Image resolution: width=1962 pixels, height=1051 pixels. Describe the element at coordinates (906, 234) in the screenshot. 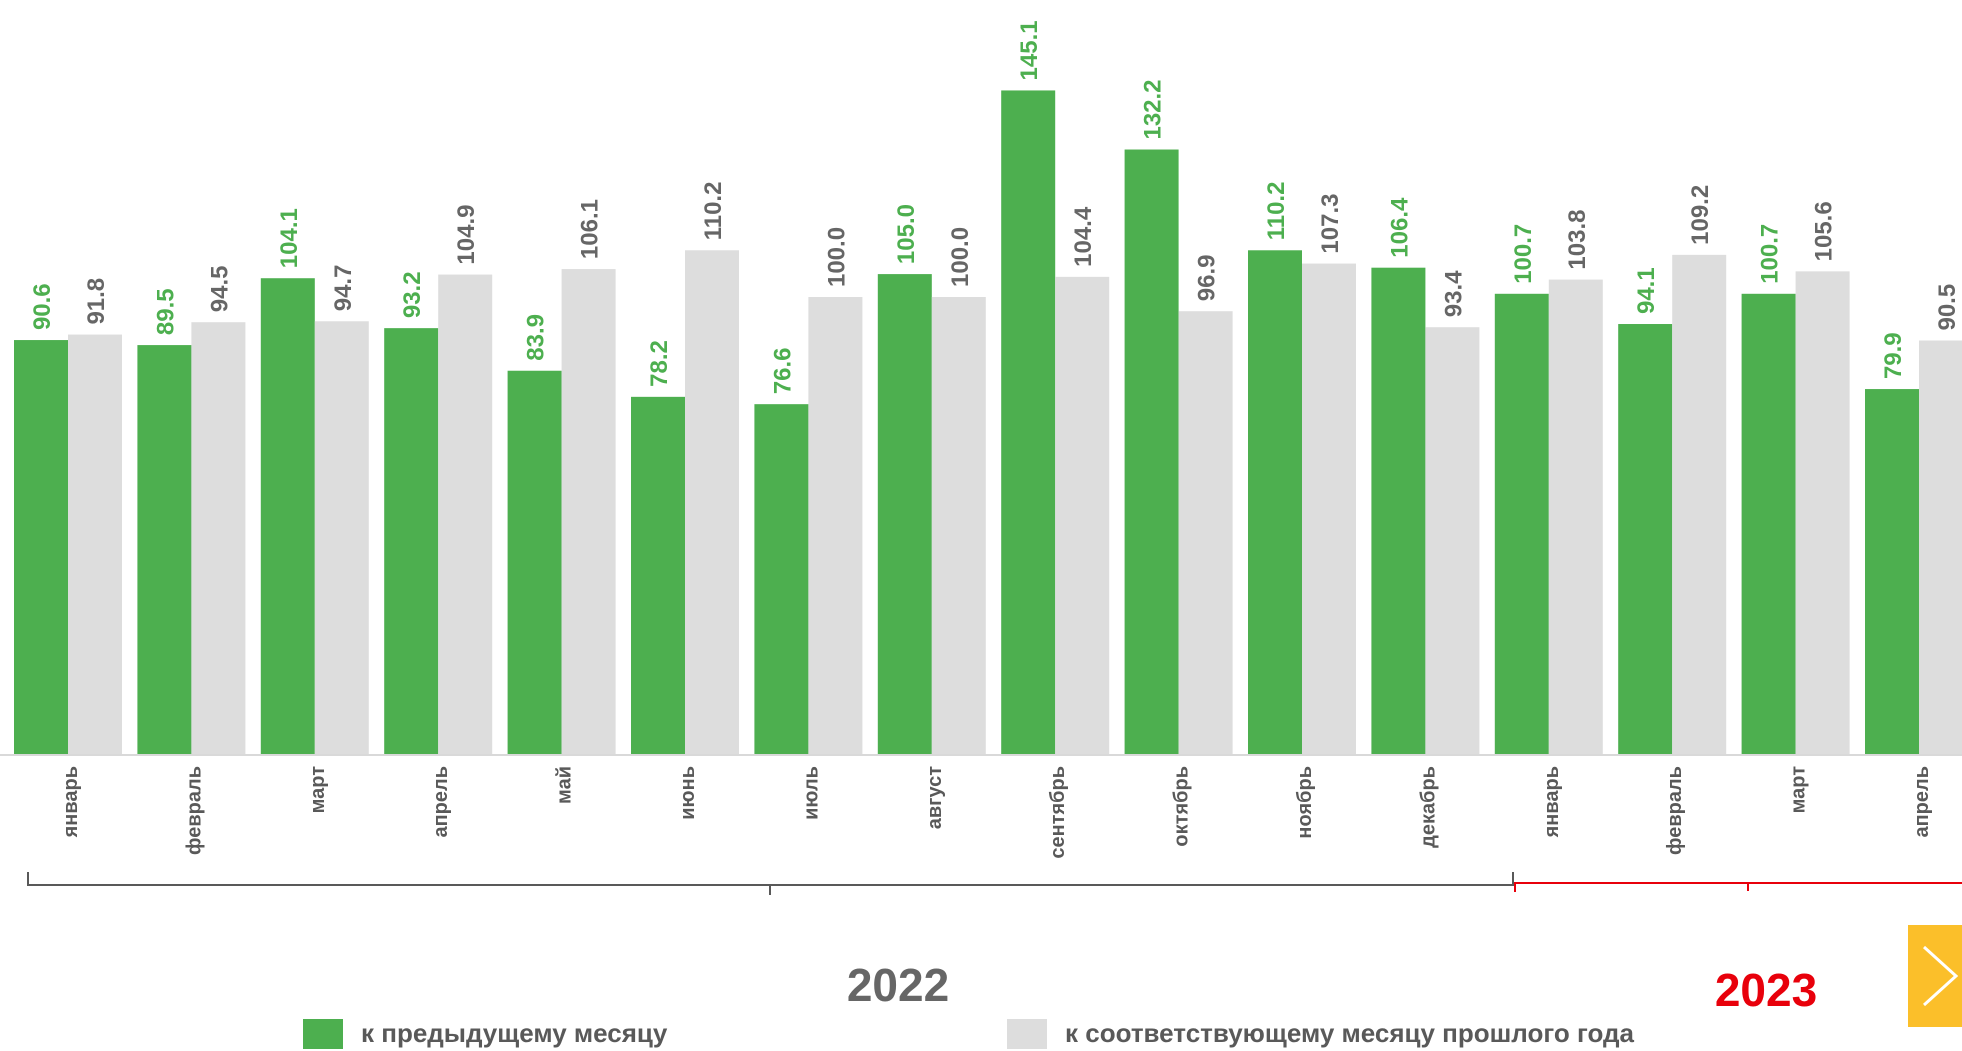

I see `data-label-prev-month-7: 105.0` at that location.